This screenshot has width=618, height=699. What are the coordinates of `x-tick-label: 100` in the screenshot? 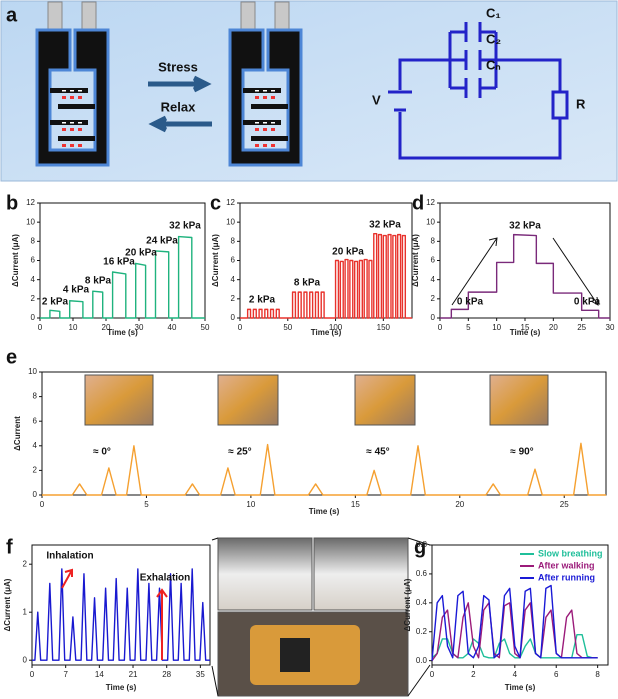 It's located at (336, 327).